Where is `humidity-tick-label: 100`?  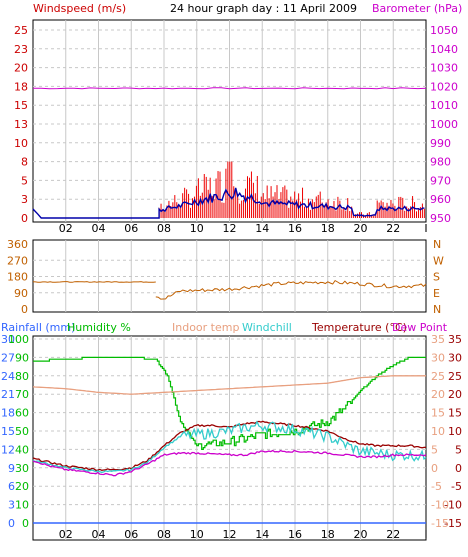 humidity-tick-label: 100 is located at coordinates (18, 339).